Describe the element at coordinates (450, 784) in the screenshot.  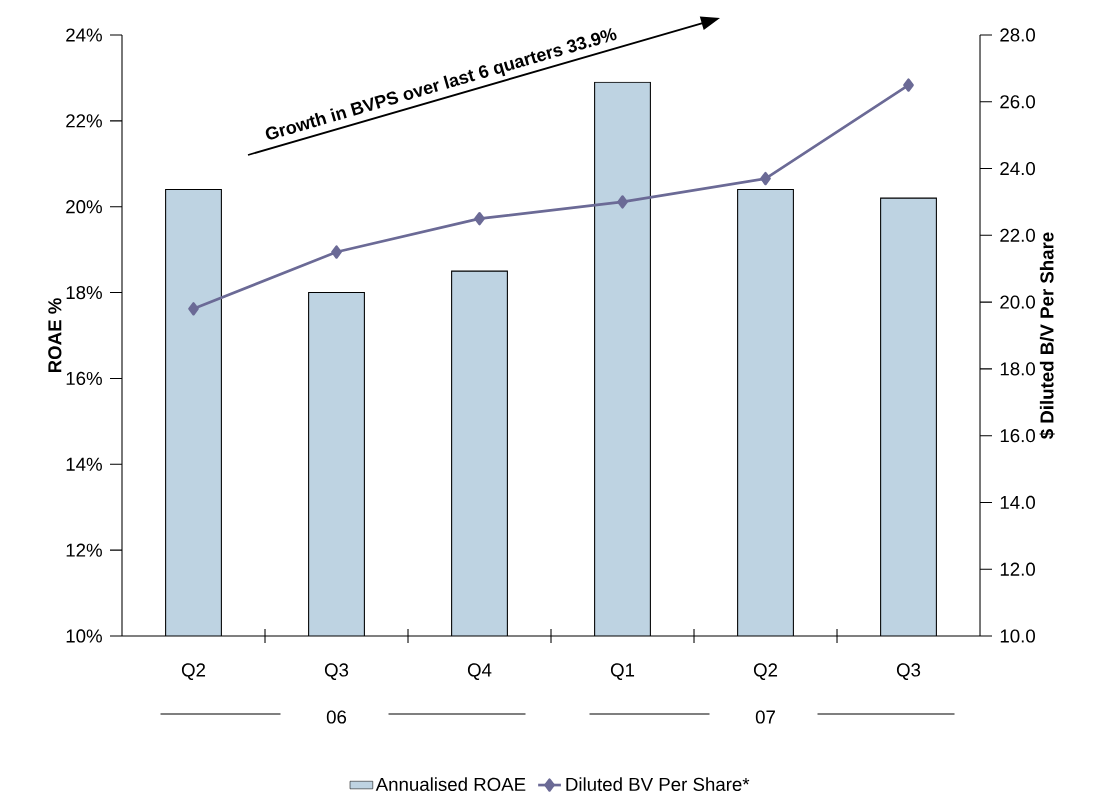
I see `legend-label: Annualised ROAE` at that location.